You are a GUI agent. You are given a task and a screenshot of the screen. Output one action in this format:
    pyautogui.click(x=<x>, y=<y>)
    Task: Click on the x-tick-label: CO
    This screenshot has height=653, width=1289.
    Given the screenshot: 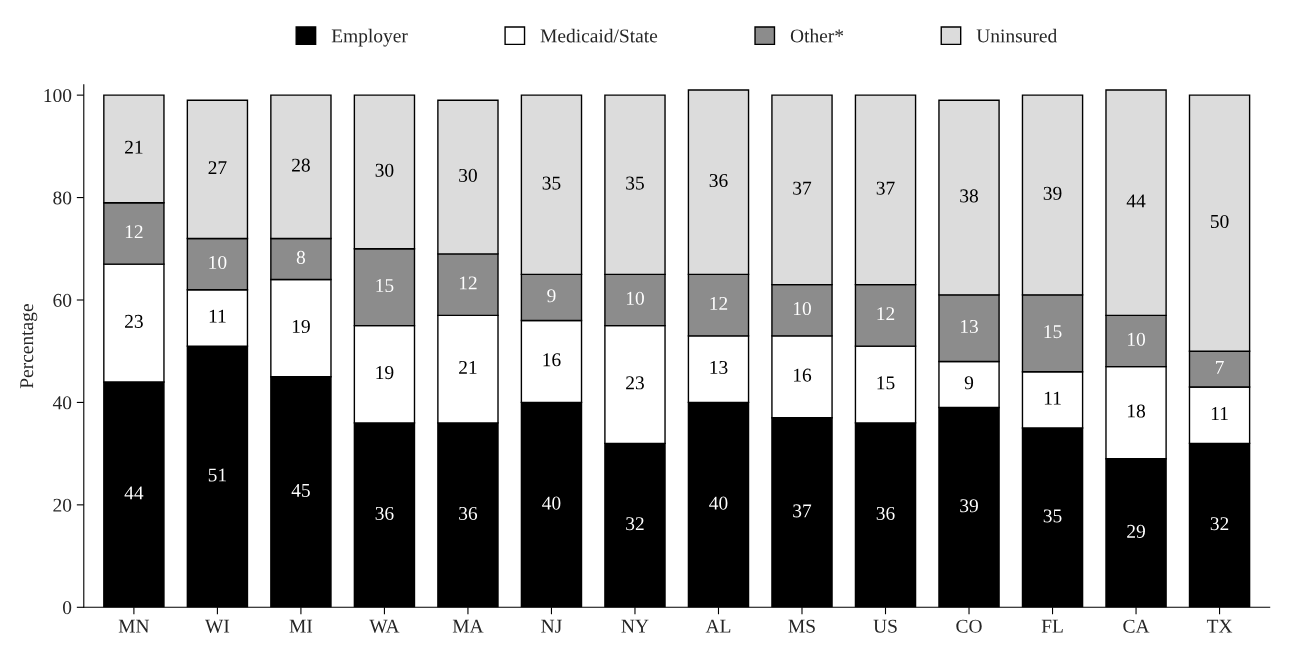 What is the action you would take?
    pyautogui.click(x=969, y=626)
    